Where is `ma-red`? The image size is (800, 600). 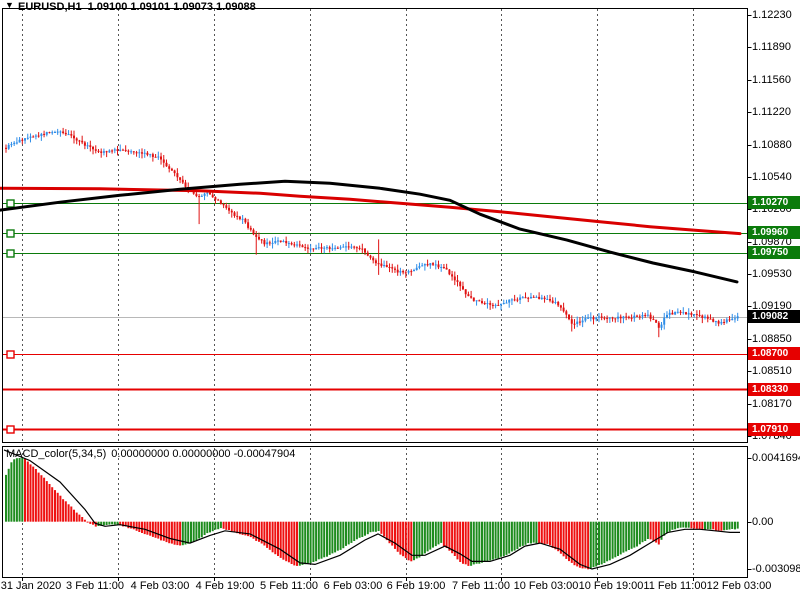 ma-red is located at coordinates (371, 211).